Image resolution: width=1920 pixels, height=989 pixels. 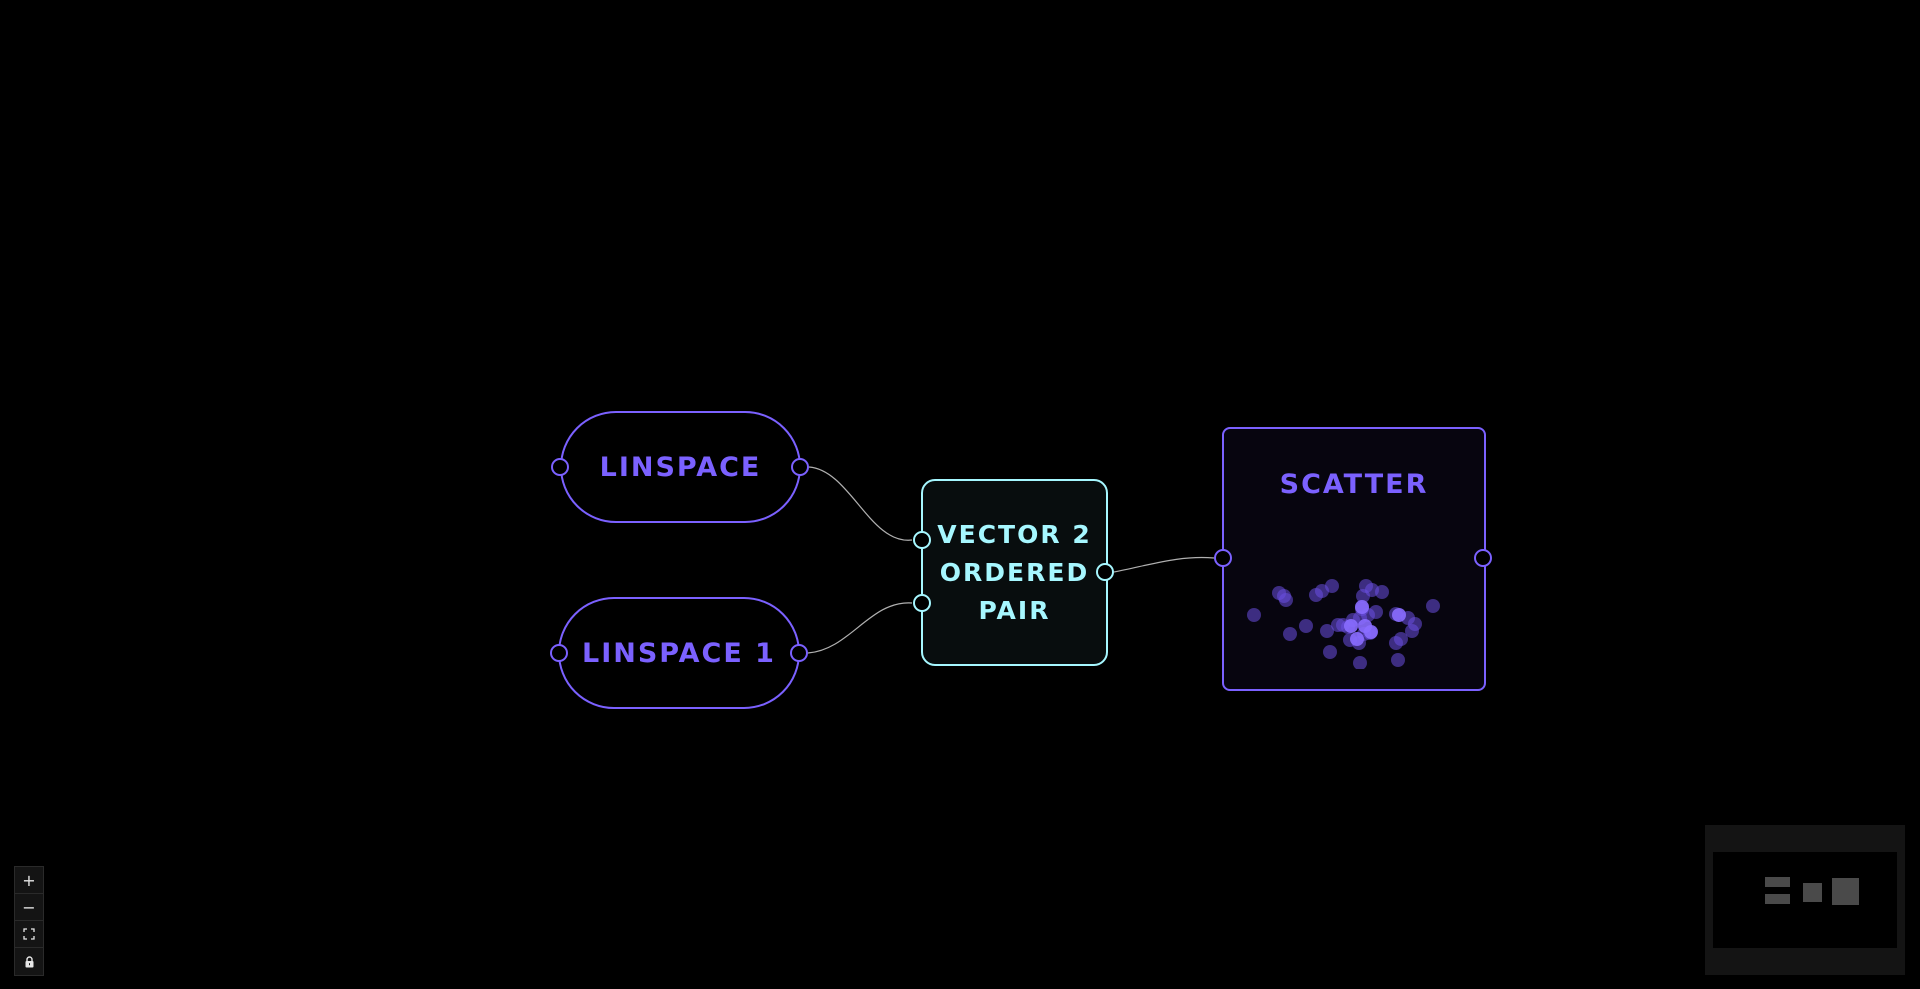 I want to click on minimap-node-linspace, so click(x=1777, y=882).